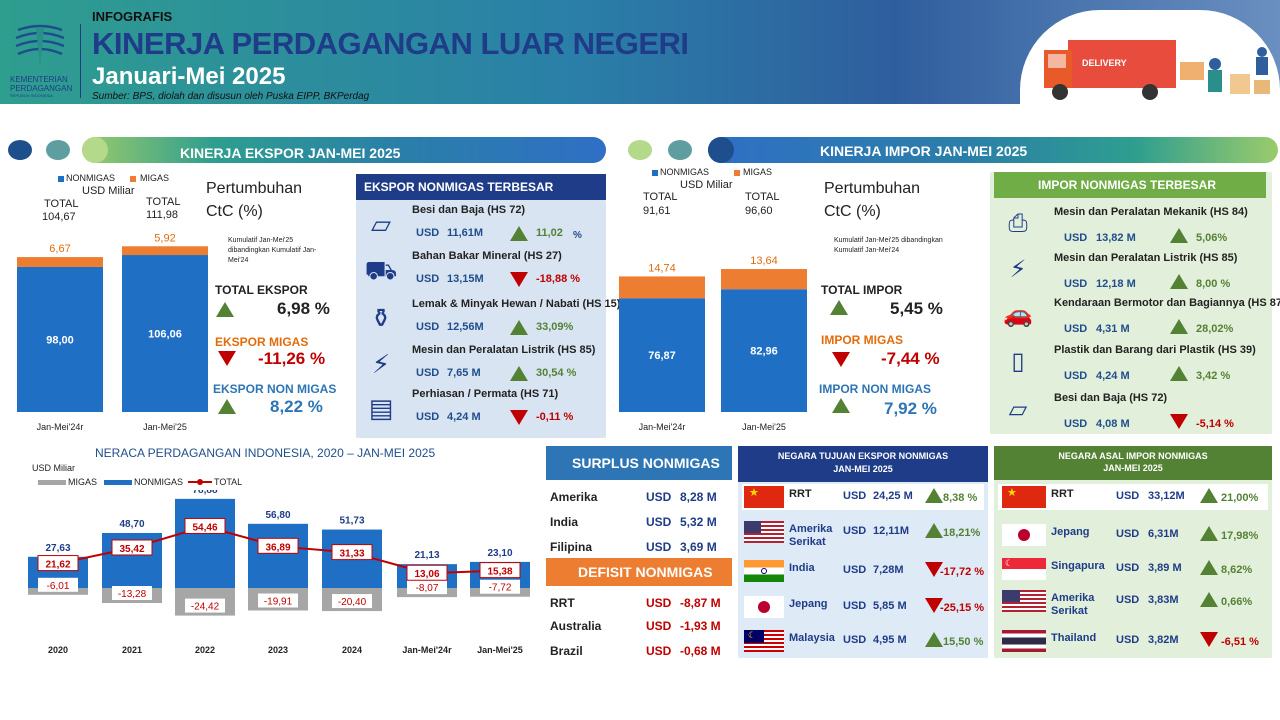  Describe the element at coordinates (646, 463) in the screenshot. I see `surplus-title: SURPLUS NONMIGAS` at that location.